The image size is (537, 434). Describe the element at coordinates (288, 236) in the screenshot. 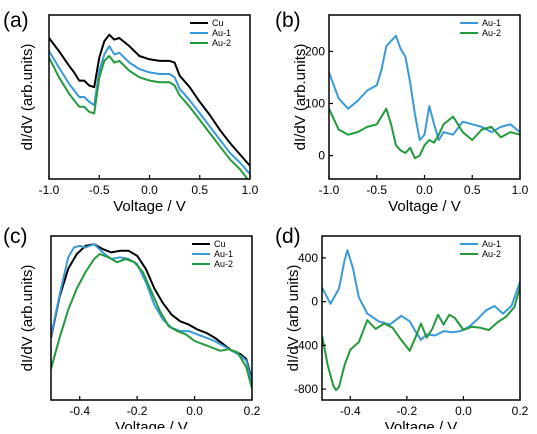

I see `panel-label: (d)` at that location.